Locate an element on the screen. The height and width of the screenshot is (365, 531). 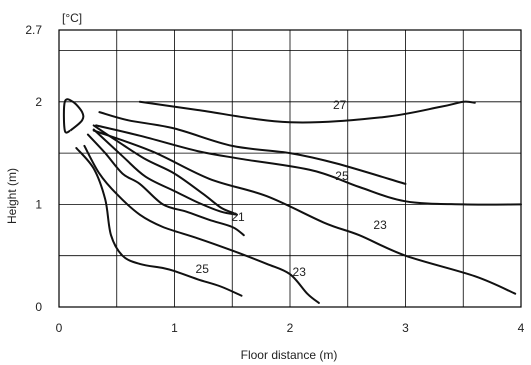
contour-label-2: 25 is located at coordinates (342, 176).